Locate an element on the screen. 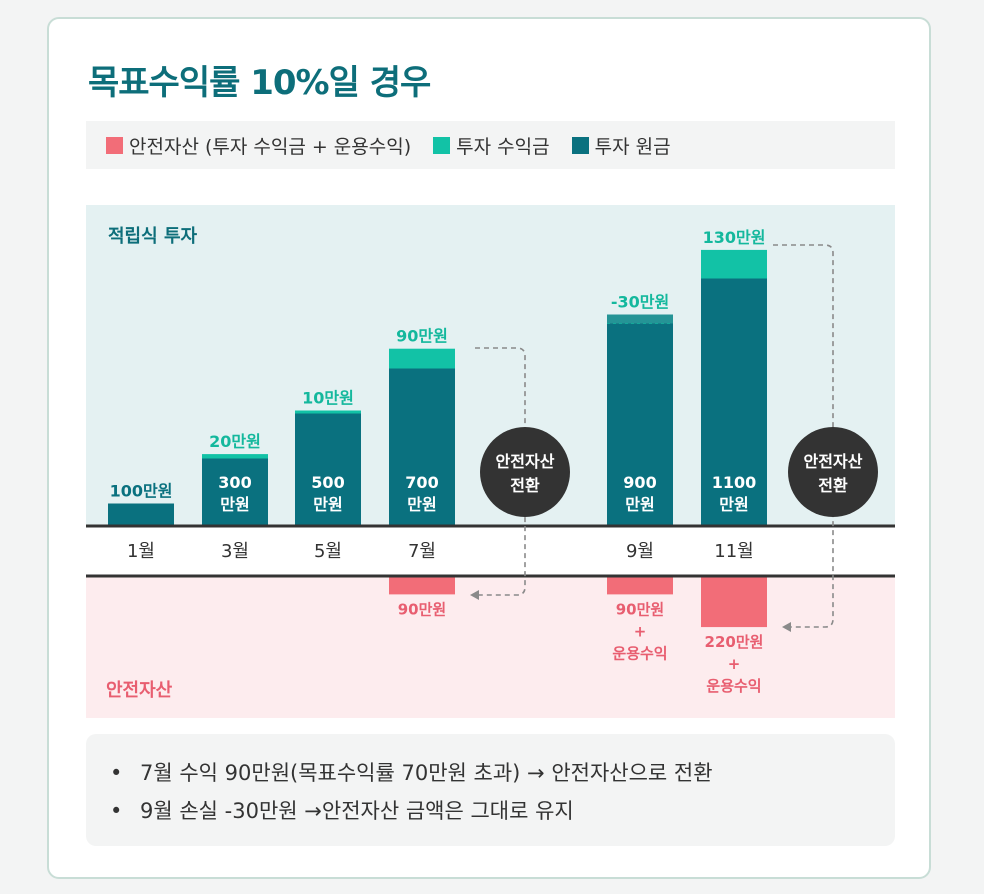  note-item: • 7월 수익 90만원(목표수익률 70만원 초과) → 안전자산으로 전환 is located at coordinates (502, 773).